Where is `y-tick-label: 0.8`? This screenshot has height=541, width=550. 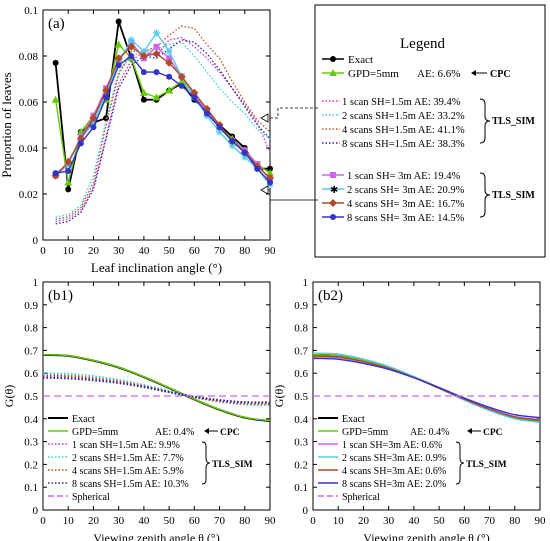
y-tick-label: 0.8 is located at coordinates (31, 329).